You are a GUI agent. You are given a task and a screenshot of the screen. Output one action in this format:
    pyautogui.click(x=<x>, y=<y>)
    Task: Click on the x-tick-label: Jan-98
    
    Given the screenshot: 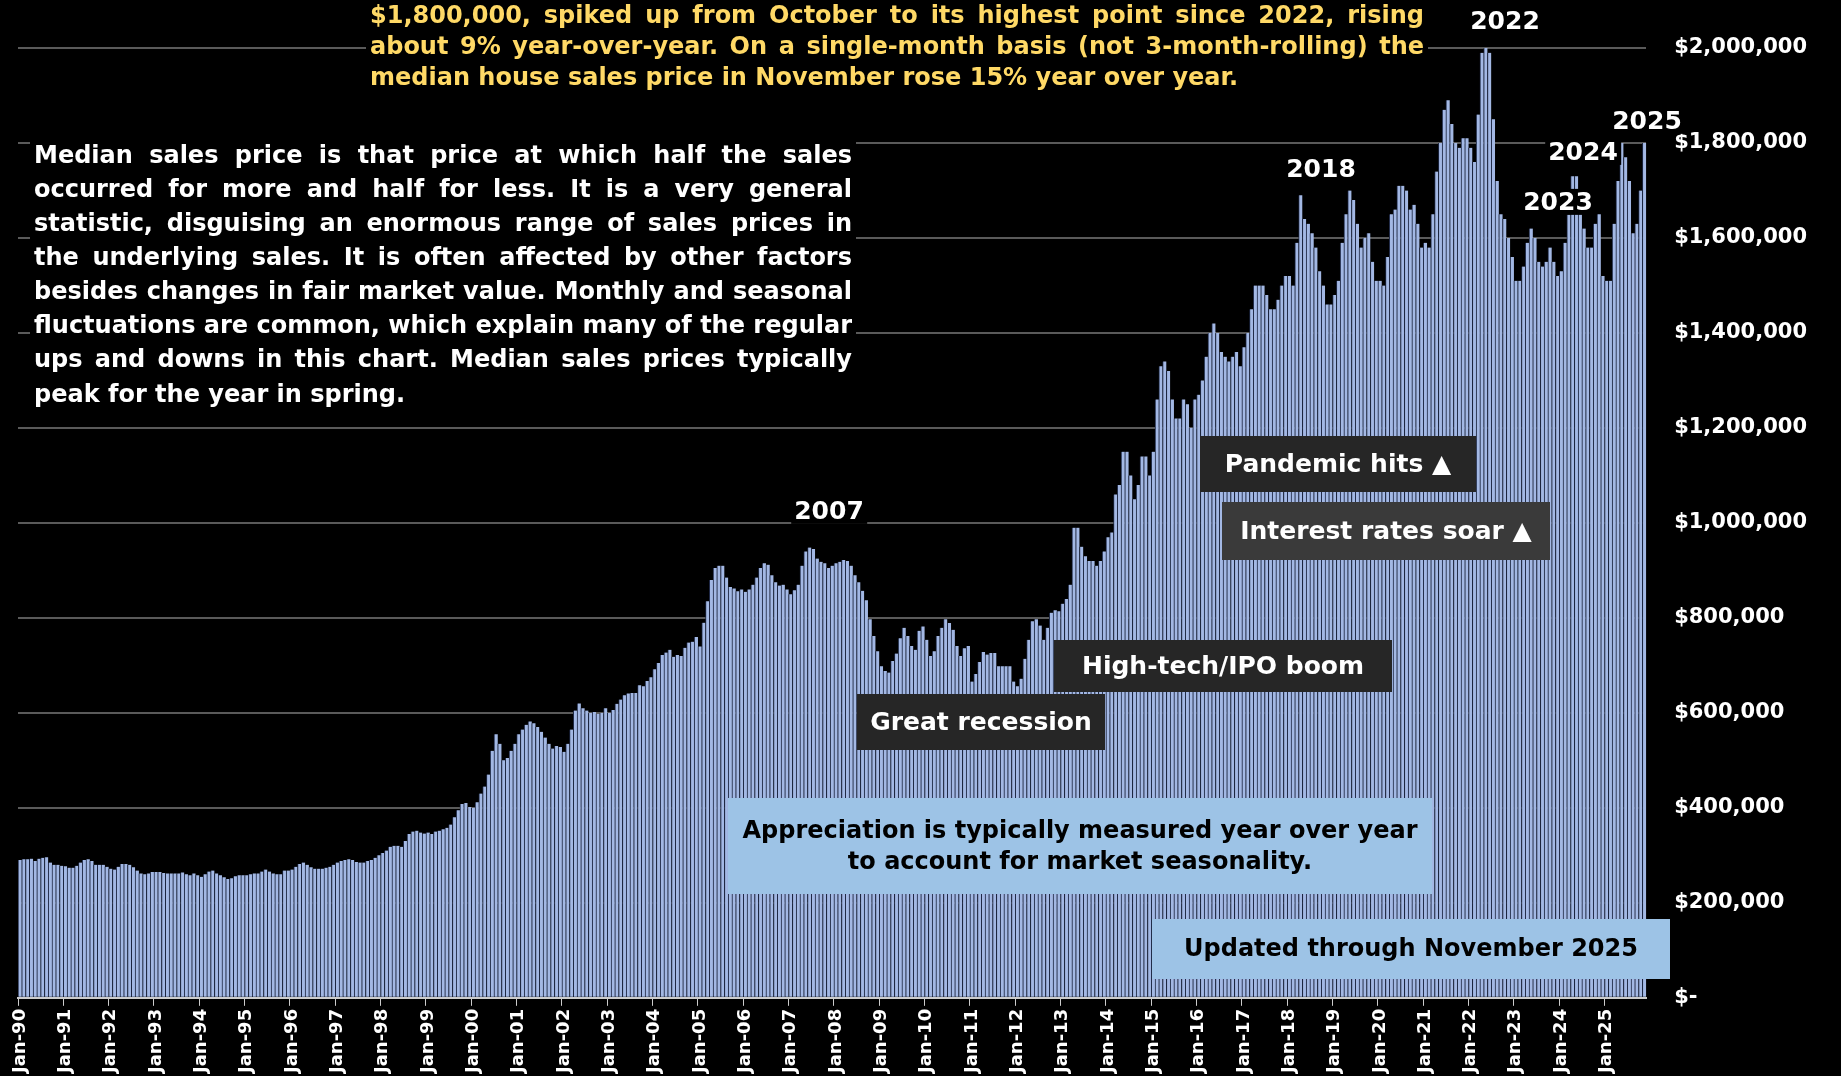 What is the action you would take?
    pyautogui.click(x=381, y=1042)
    